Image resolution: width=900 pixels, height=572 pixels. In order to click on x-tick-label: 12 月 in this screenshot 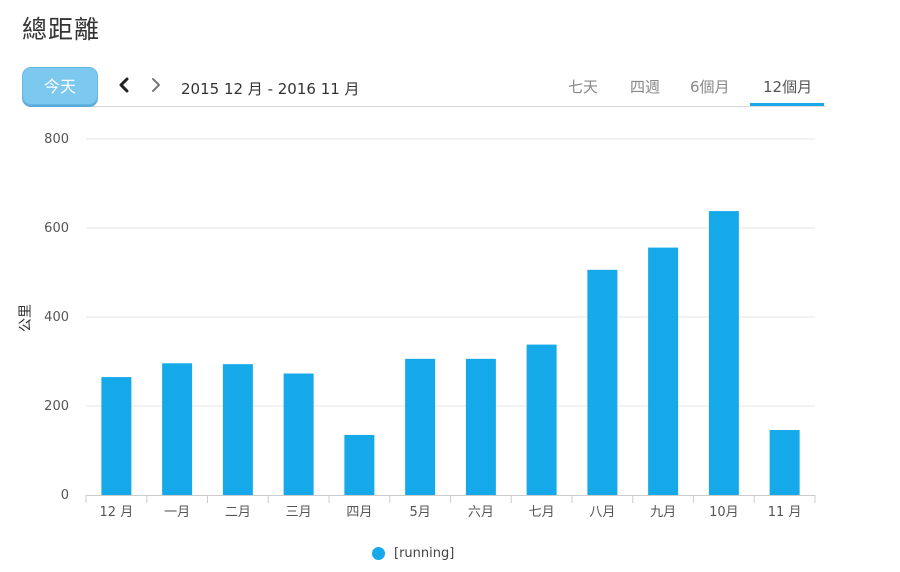, I will do `click(117, 512)`.